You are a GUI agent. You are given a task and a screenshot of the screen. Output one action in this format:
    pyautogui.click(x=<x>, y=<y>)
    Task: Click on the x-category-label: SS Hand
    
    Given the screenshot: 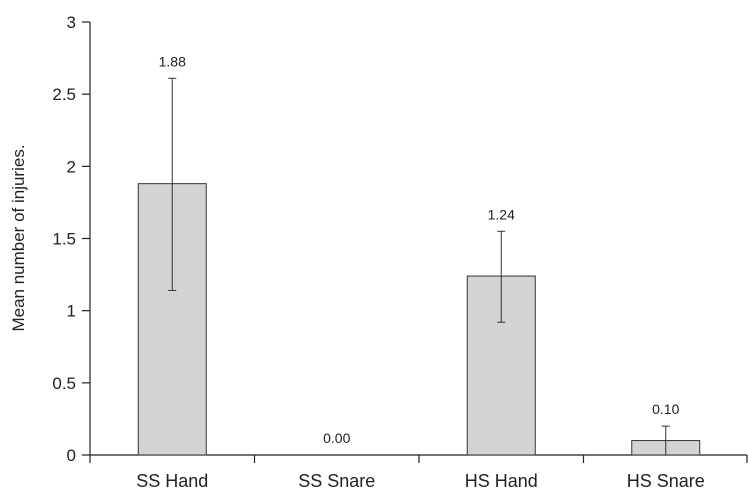 What is the action you would take?
    pyautogui.click(x=172, y=481)
    